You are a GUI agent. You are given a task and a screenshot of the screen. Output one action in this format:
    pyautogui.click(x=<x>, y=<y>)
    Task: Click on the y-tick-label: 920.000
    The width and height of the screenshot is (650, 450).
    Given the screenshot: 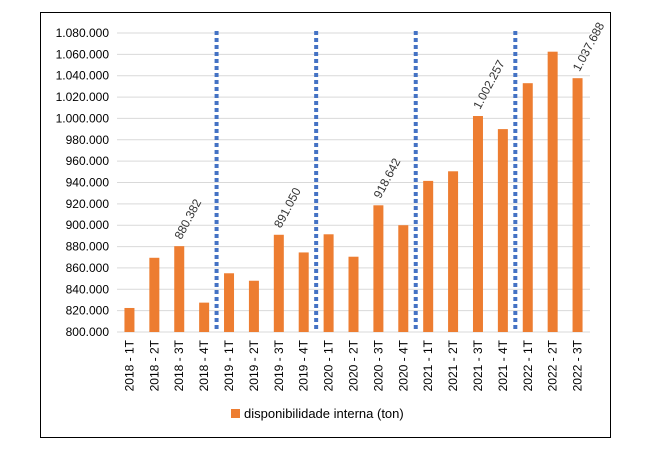 What is the action you would take?
    pyautogui.click(x=88, y=204)
    